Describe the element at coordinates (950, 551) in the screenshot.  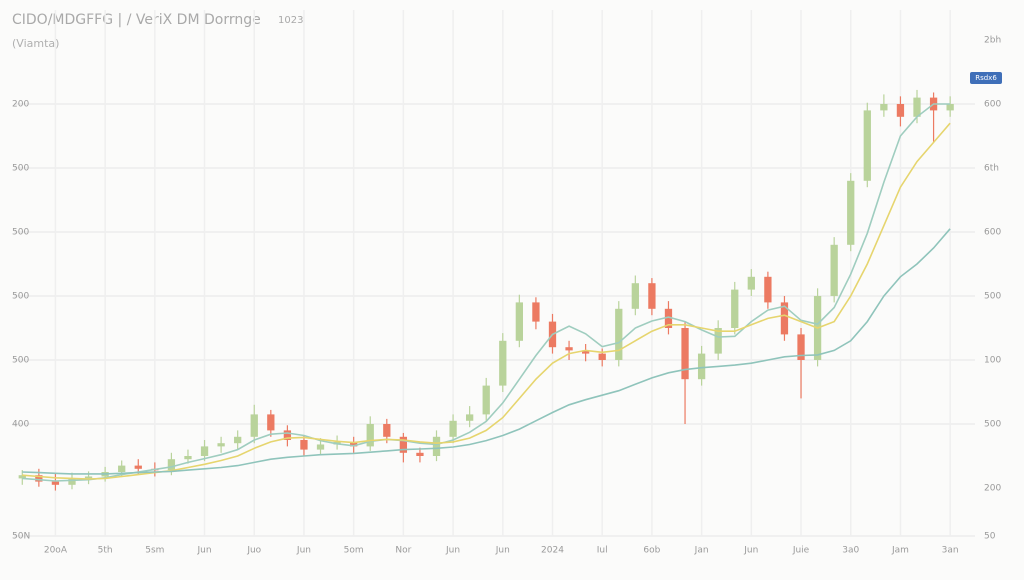
I see `x-tick-label: 3an` at that location.